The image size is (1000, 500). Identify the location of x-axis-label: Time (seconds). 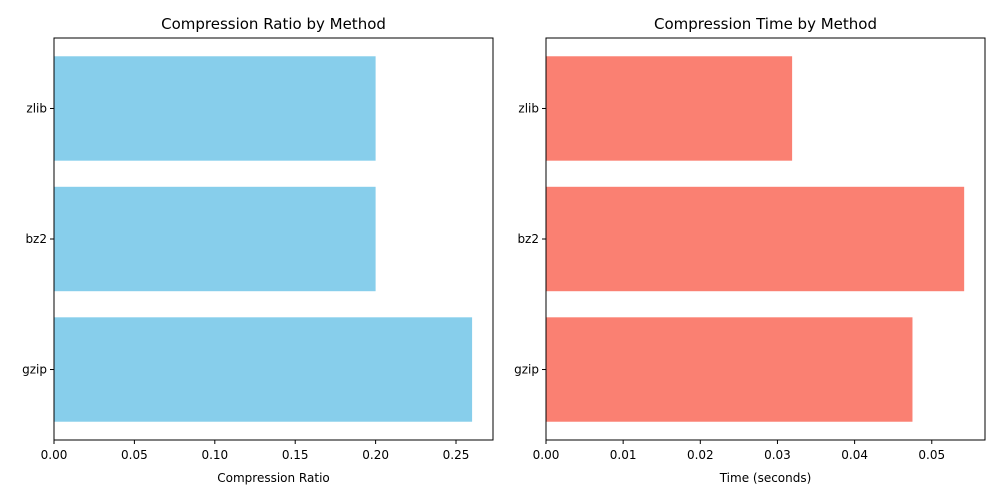
(765, 478).